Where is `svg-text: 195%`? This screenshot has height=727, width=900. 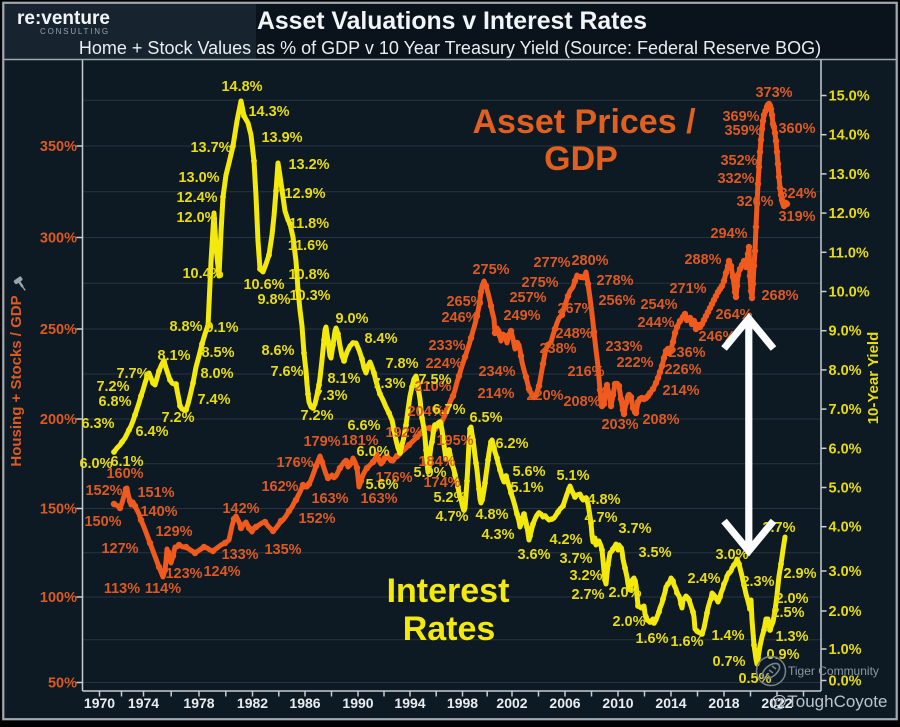 svg-text: 195% is located at coordinates (454, 441).